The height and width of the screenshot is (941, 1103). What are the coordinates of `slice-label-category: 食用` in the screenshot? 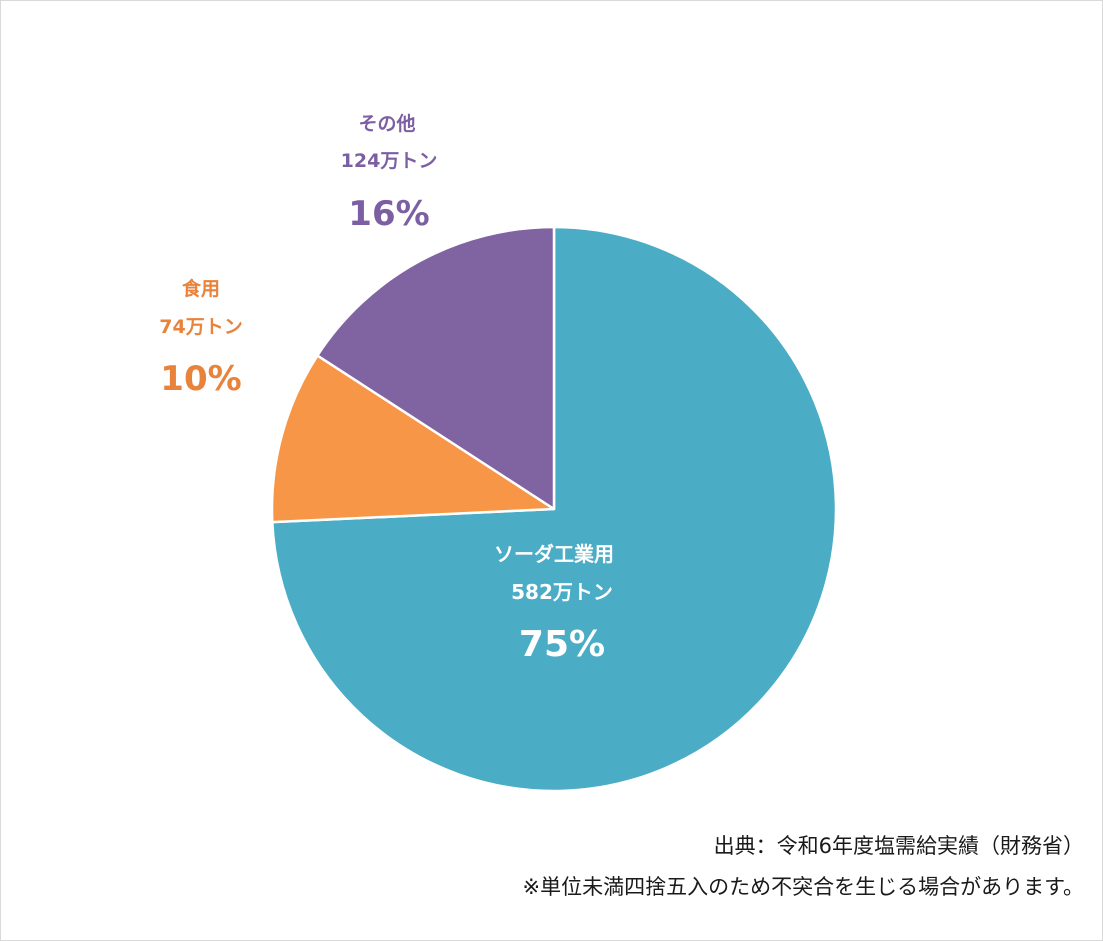 It's located at (201, 288).